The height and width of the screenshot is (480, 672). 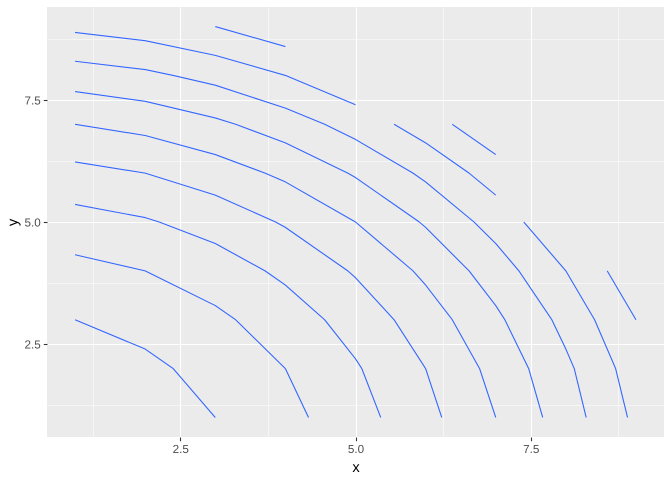 I want to click on y-tick-label: 5.0, so click(x=33, y=223).